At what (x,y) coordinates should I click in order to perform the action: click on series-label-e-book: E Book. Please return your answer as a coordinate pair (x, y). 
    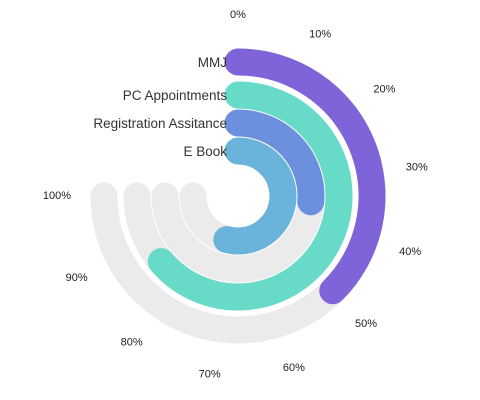
    Looking at the image, I should click on (205, 151).